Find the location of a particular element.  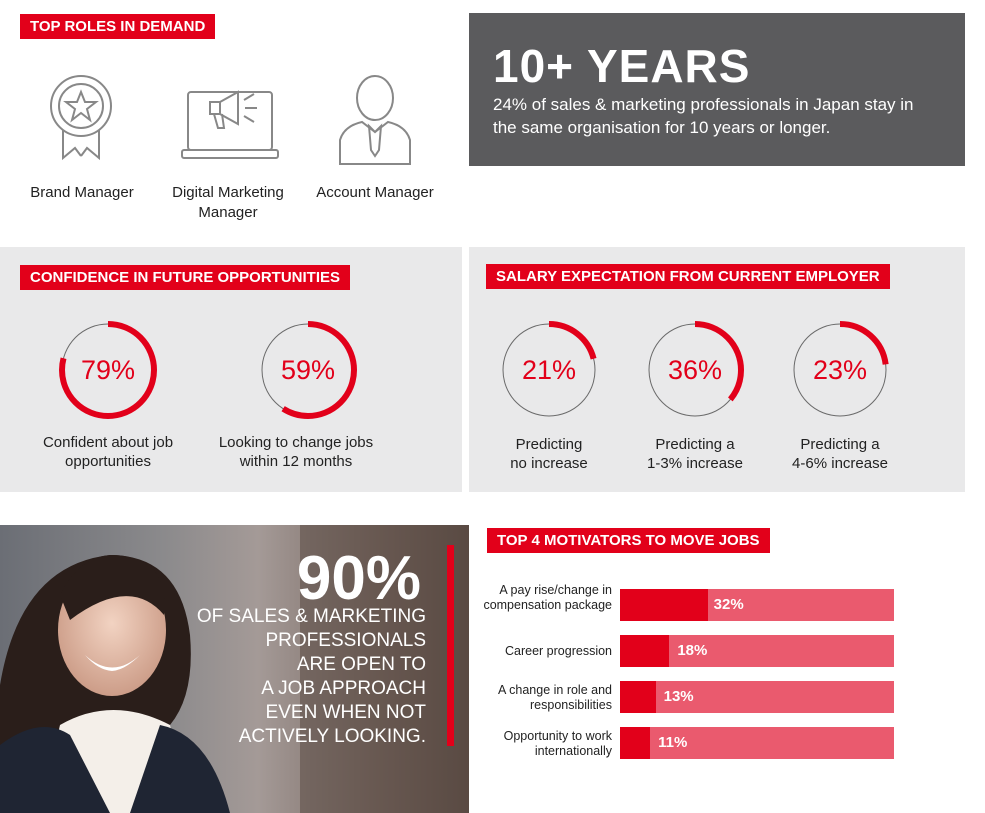

motivator-bar: 32% is located at coordinates (757, 605).